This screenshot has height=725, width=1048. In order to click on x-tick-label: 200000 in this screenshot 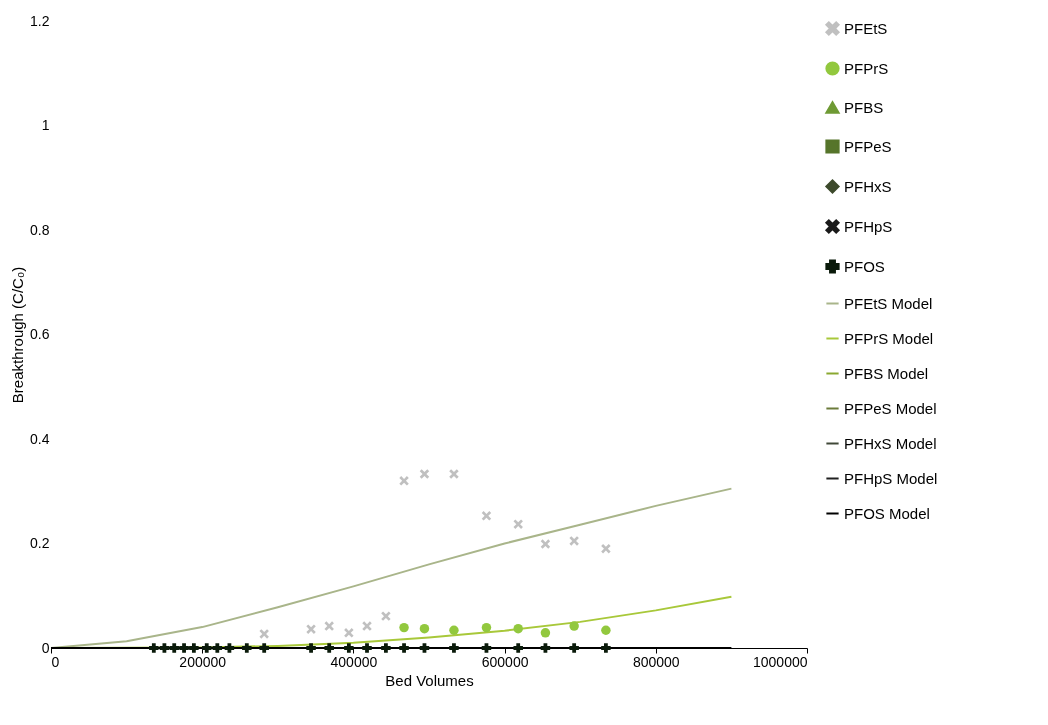, I will do `click(203, 661)`.